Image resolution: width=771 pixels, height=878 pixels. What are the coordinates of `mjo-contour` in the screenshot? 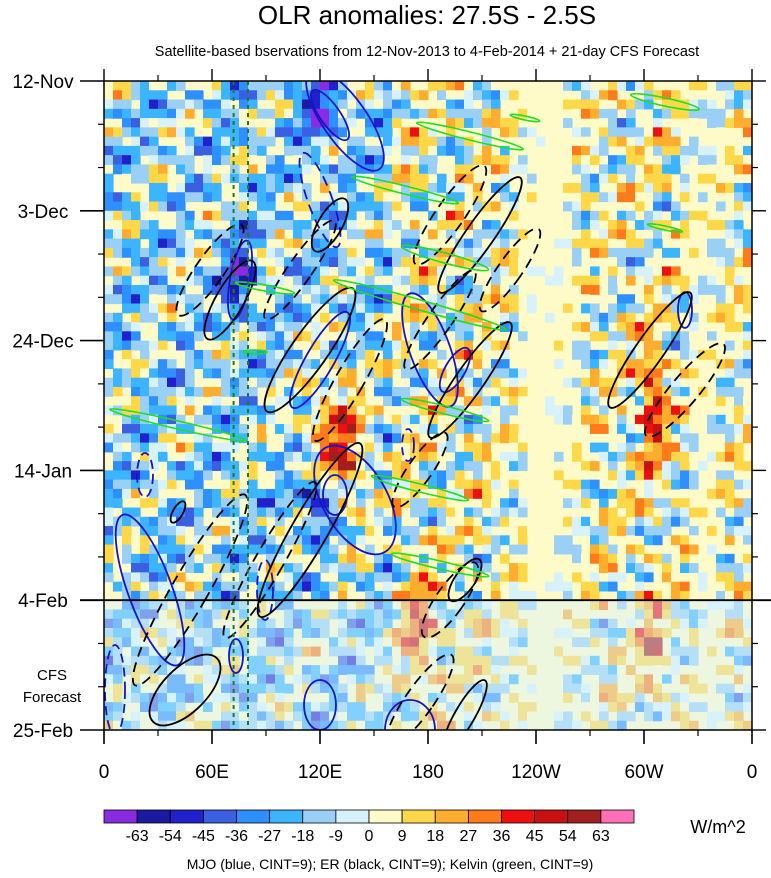 It's located at (345, 126).